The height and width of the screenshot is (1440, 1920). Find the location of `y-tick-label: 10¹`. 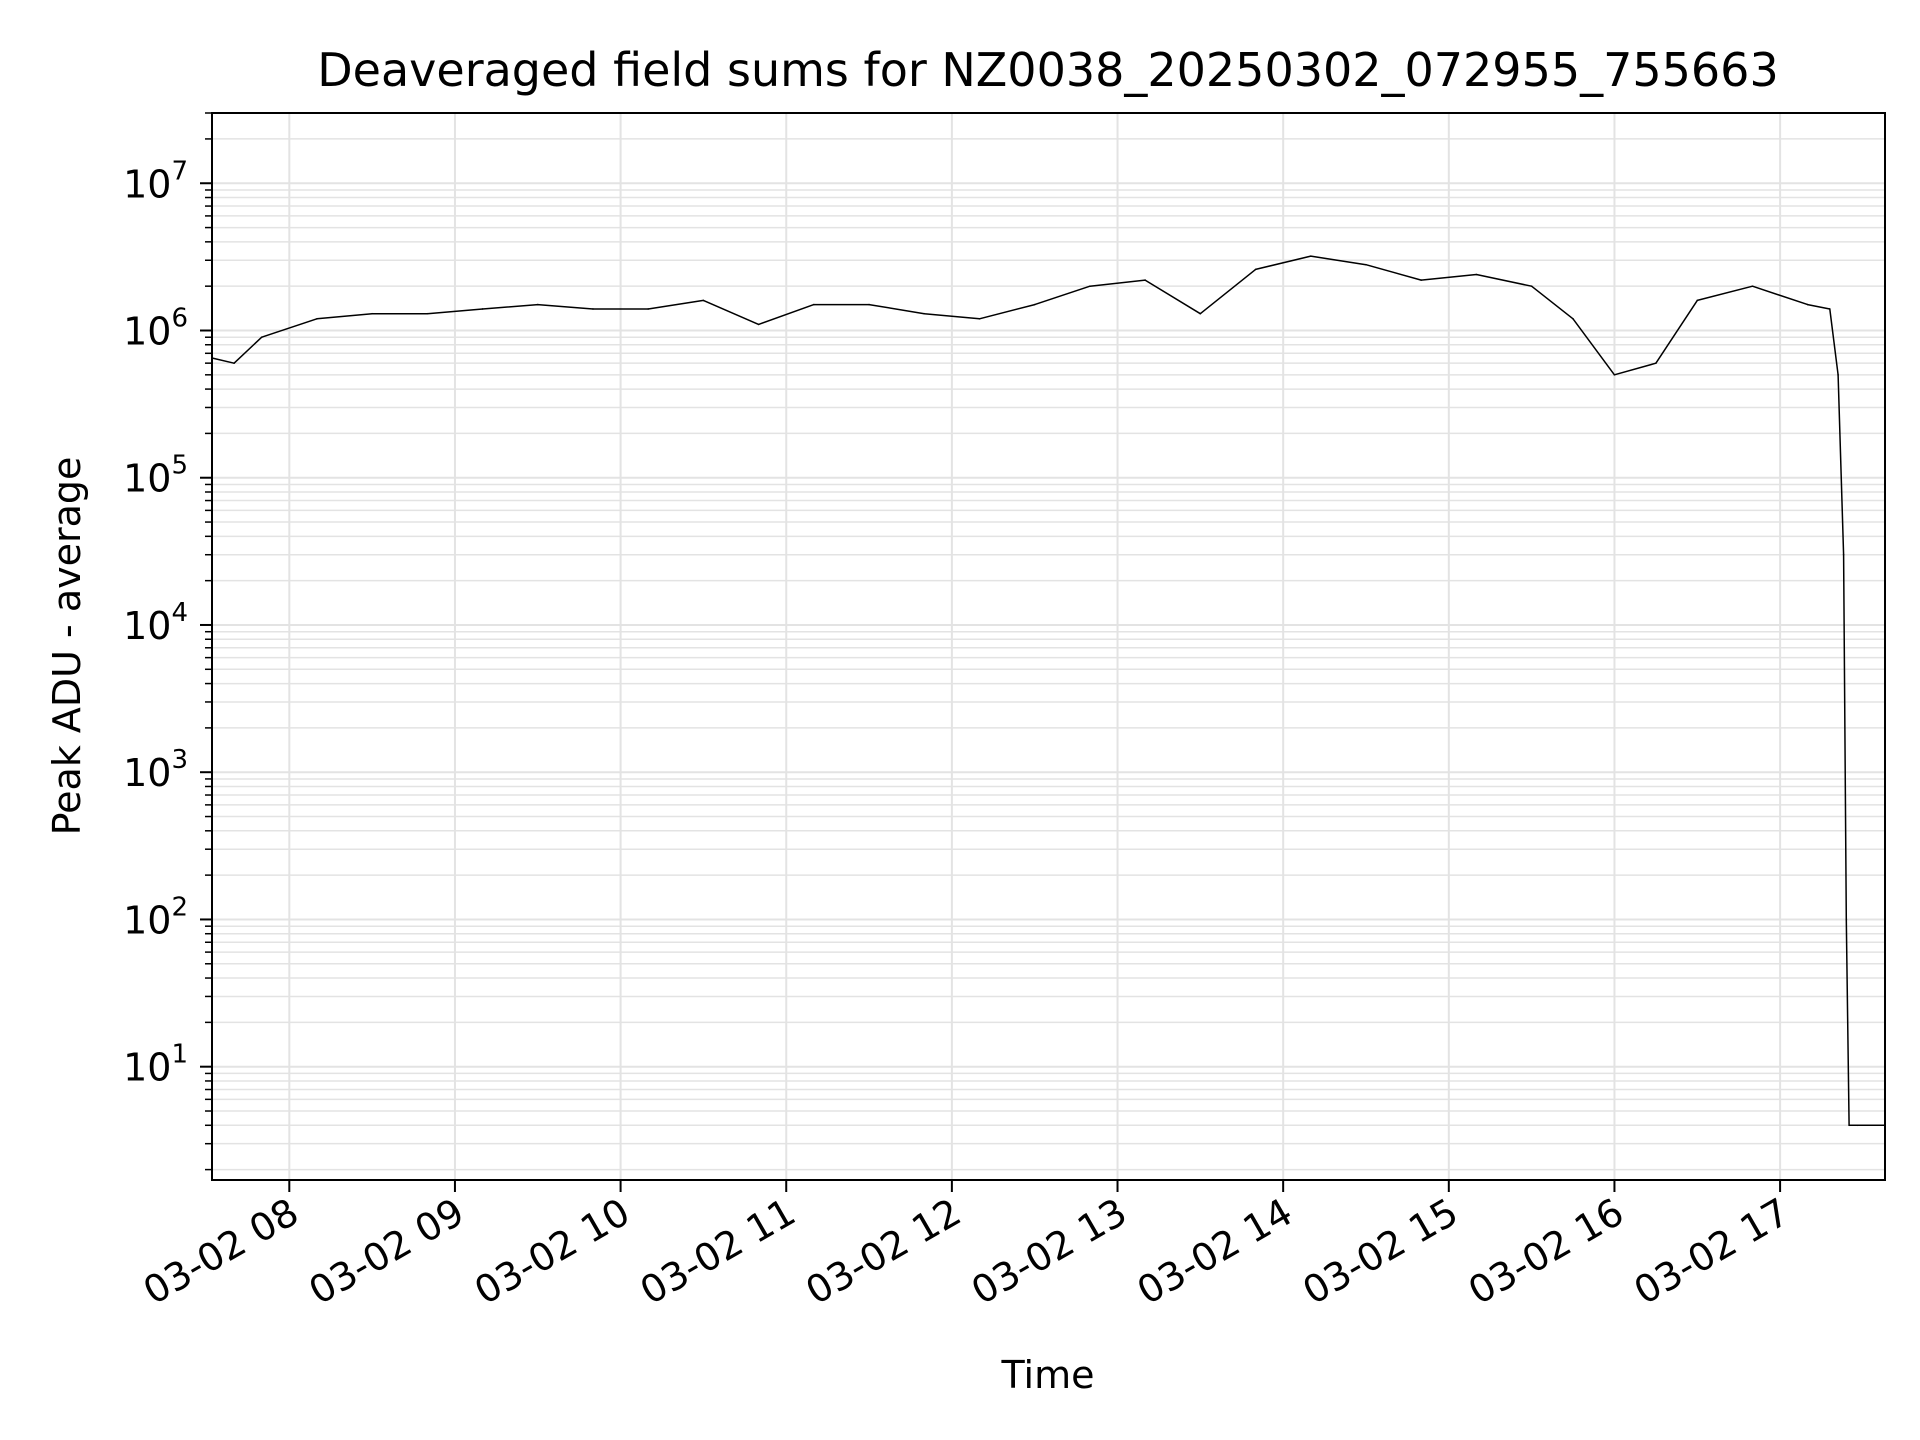

y-tick-label: 10¹ is located at coordinates (155, 1065).